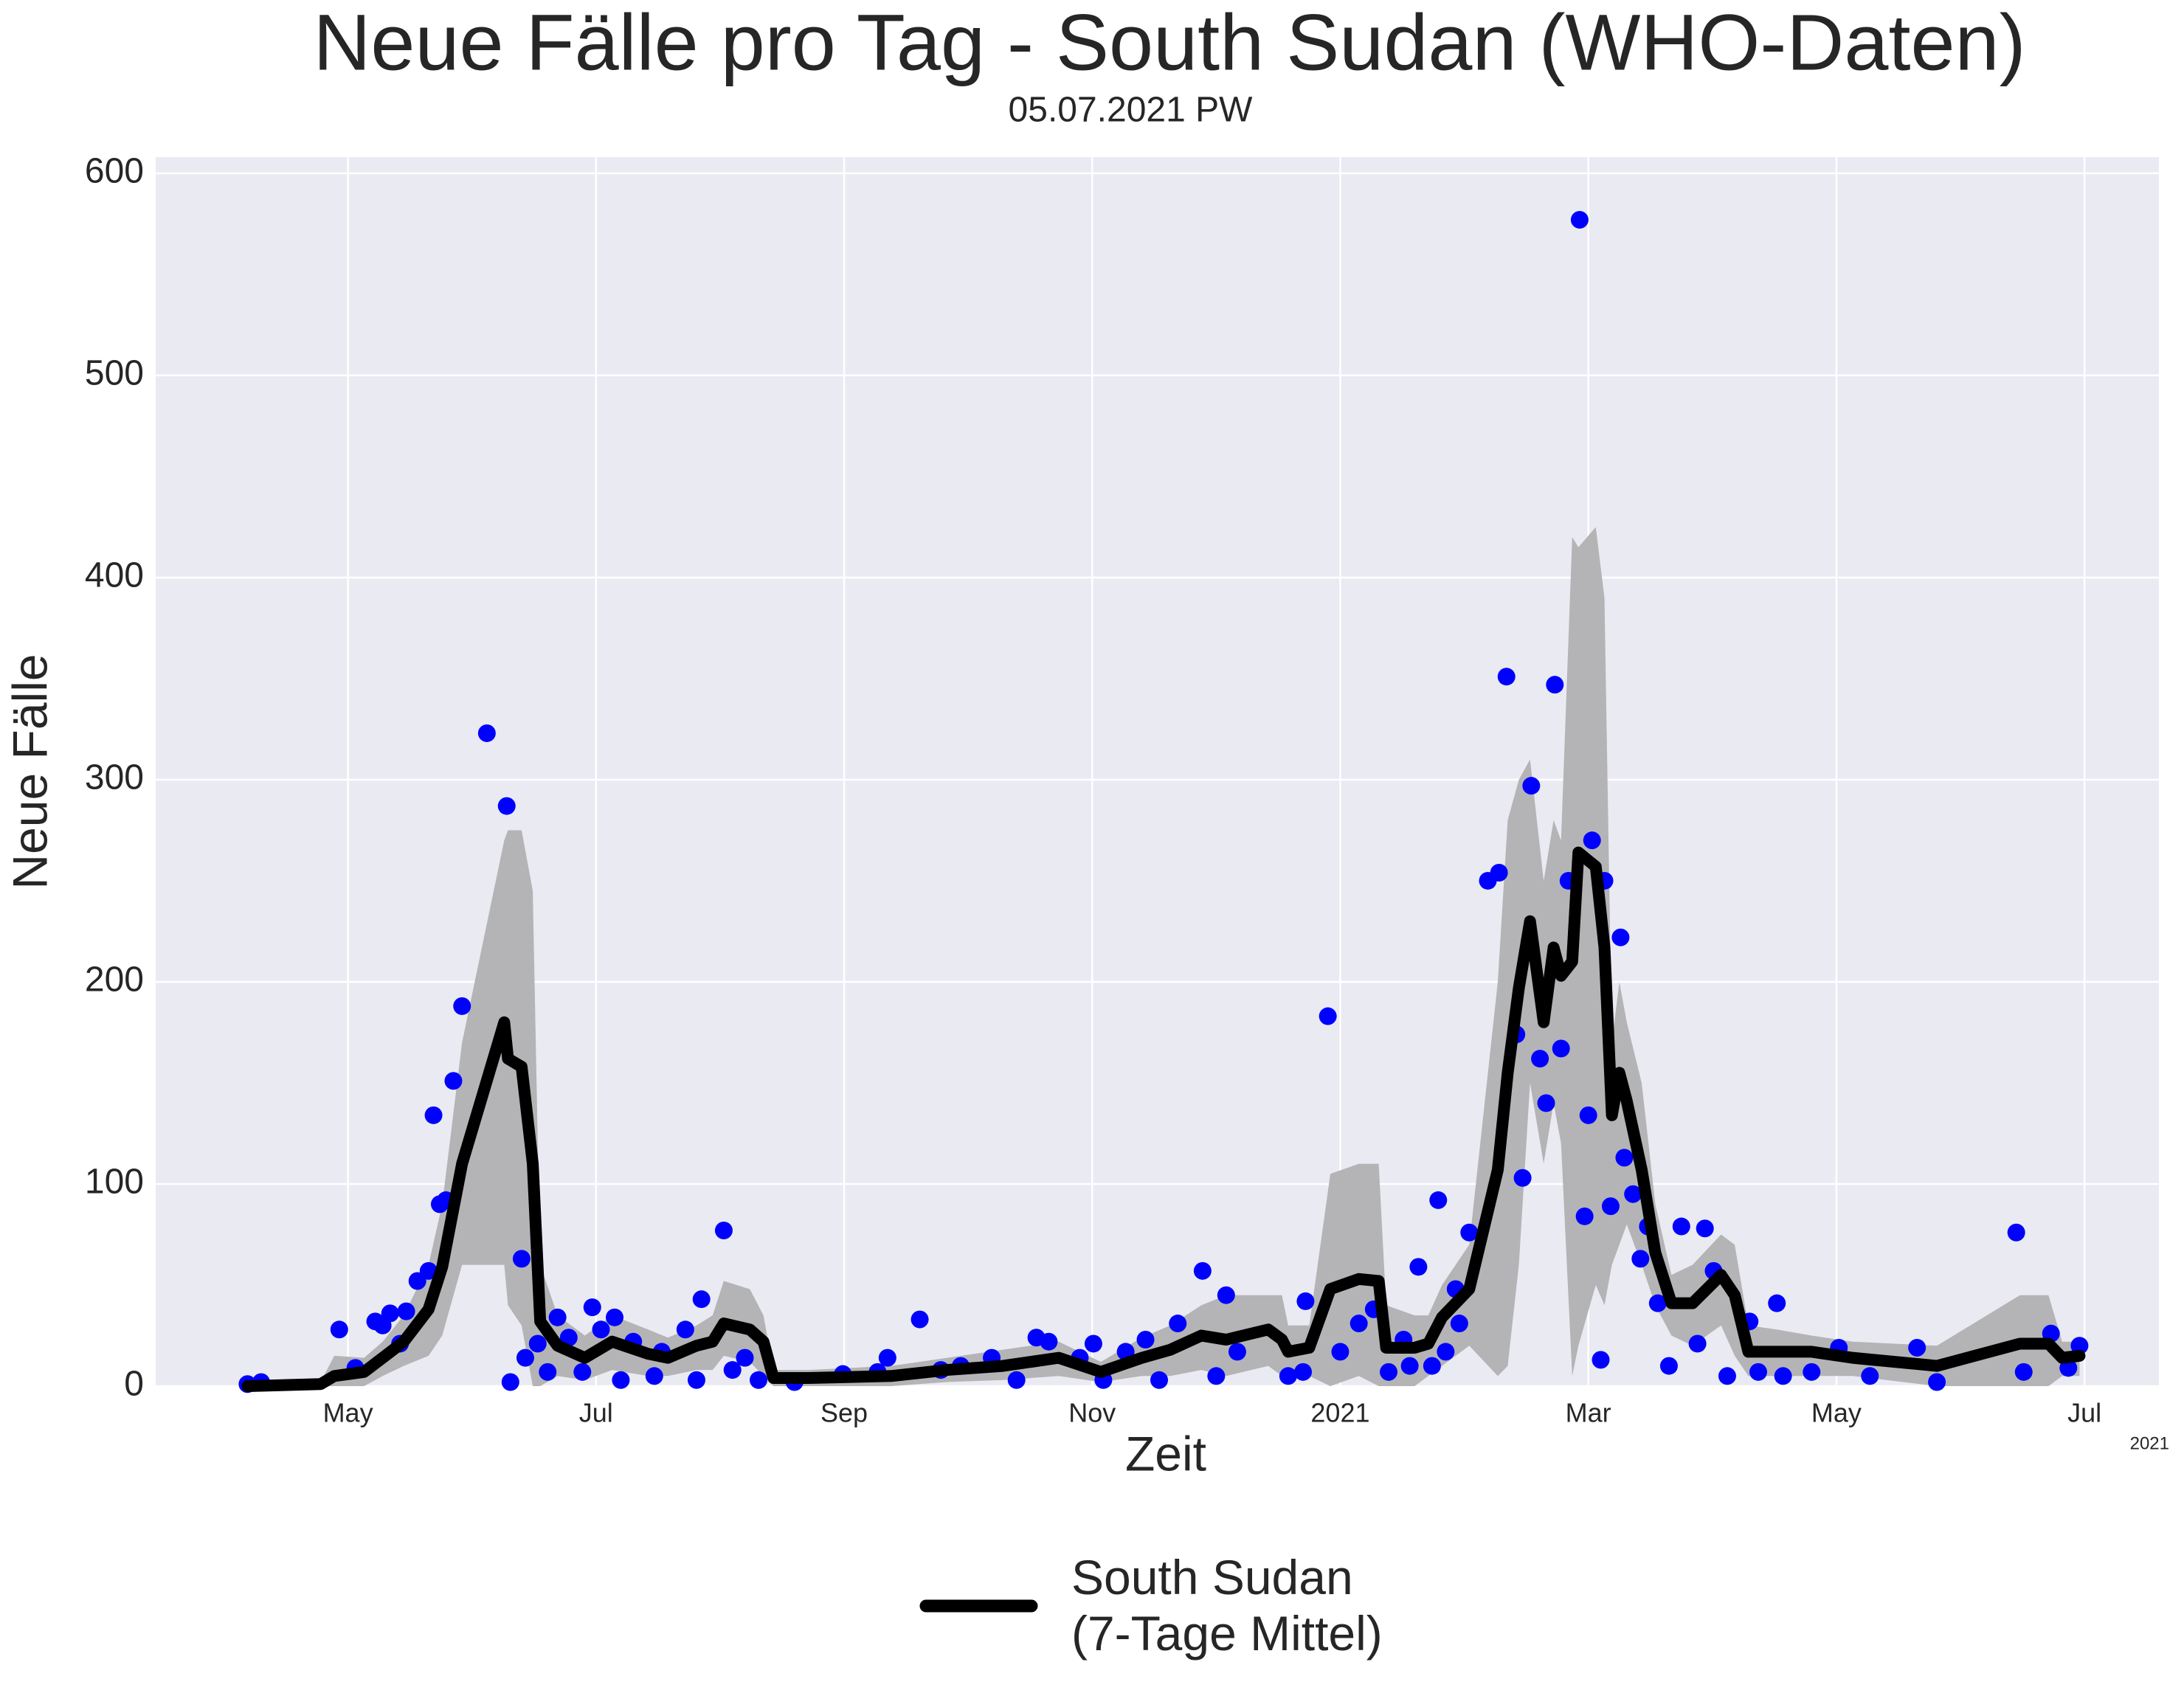  What do you see at coordinates (1166, 1453) in the screenshot?
I see `x-axis-label: Zeit` at bounding box center [1166, 1453].